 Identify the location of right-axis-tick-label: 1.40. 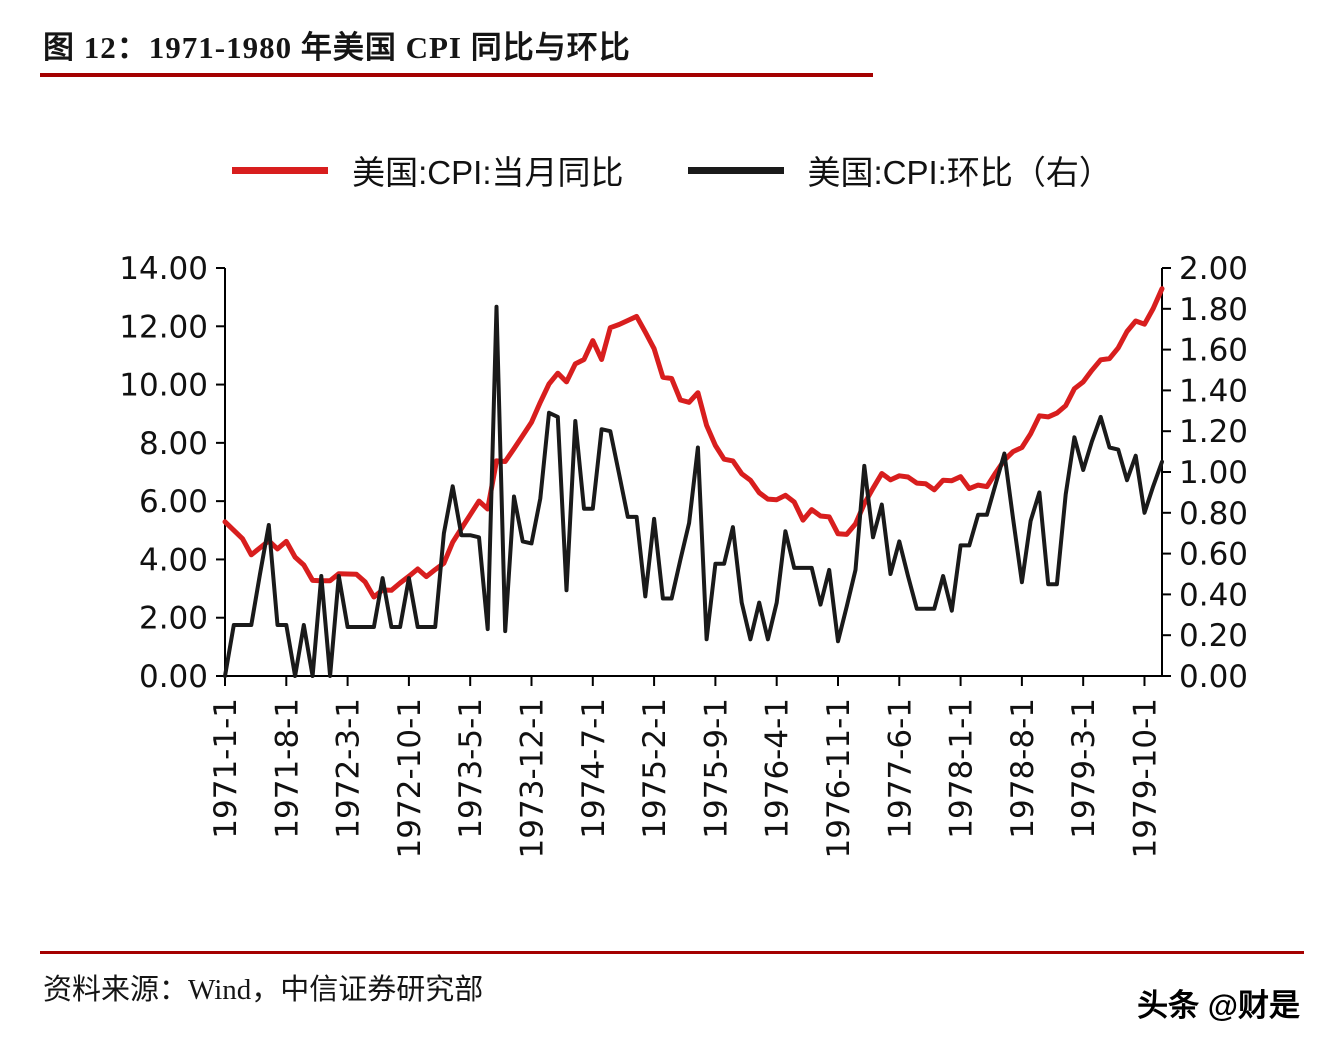
(1213, 391).